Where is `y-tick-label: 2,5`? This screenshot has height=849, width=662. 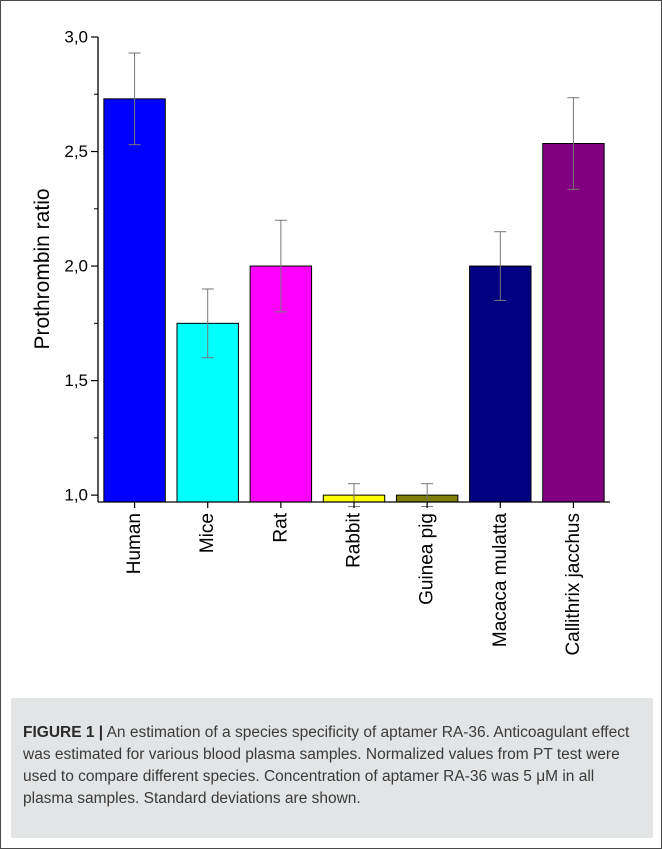
y-tick-label: 2,5 is located at coordinates (76, 151).